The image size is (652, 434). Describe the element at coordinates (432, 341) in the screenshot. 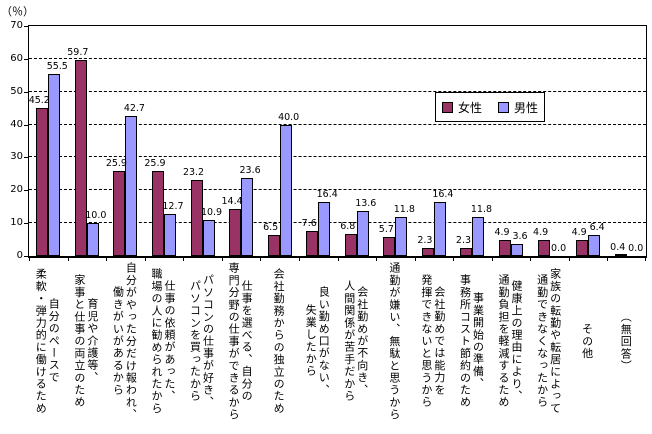

I see `category-label: 会社勤めでは能力を 発揮できないと思うから` at that location.